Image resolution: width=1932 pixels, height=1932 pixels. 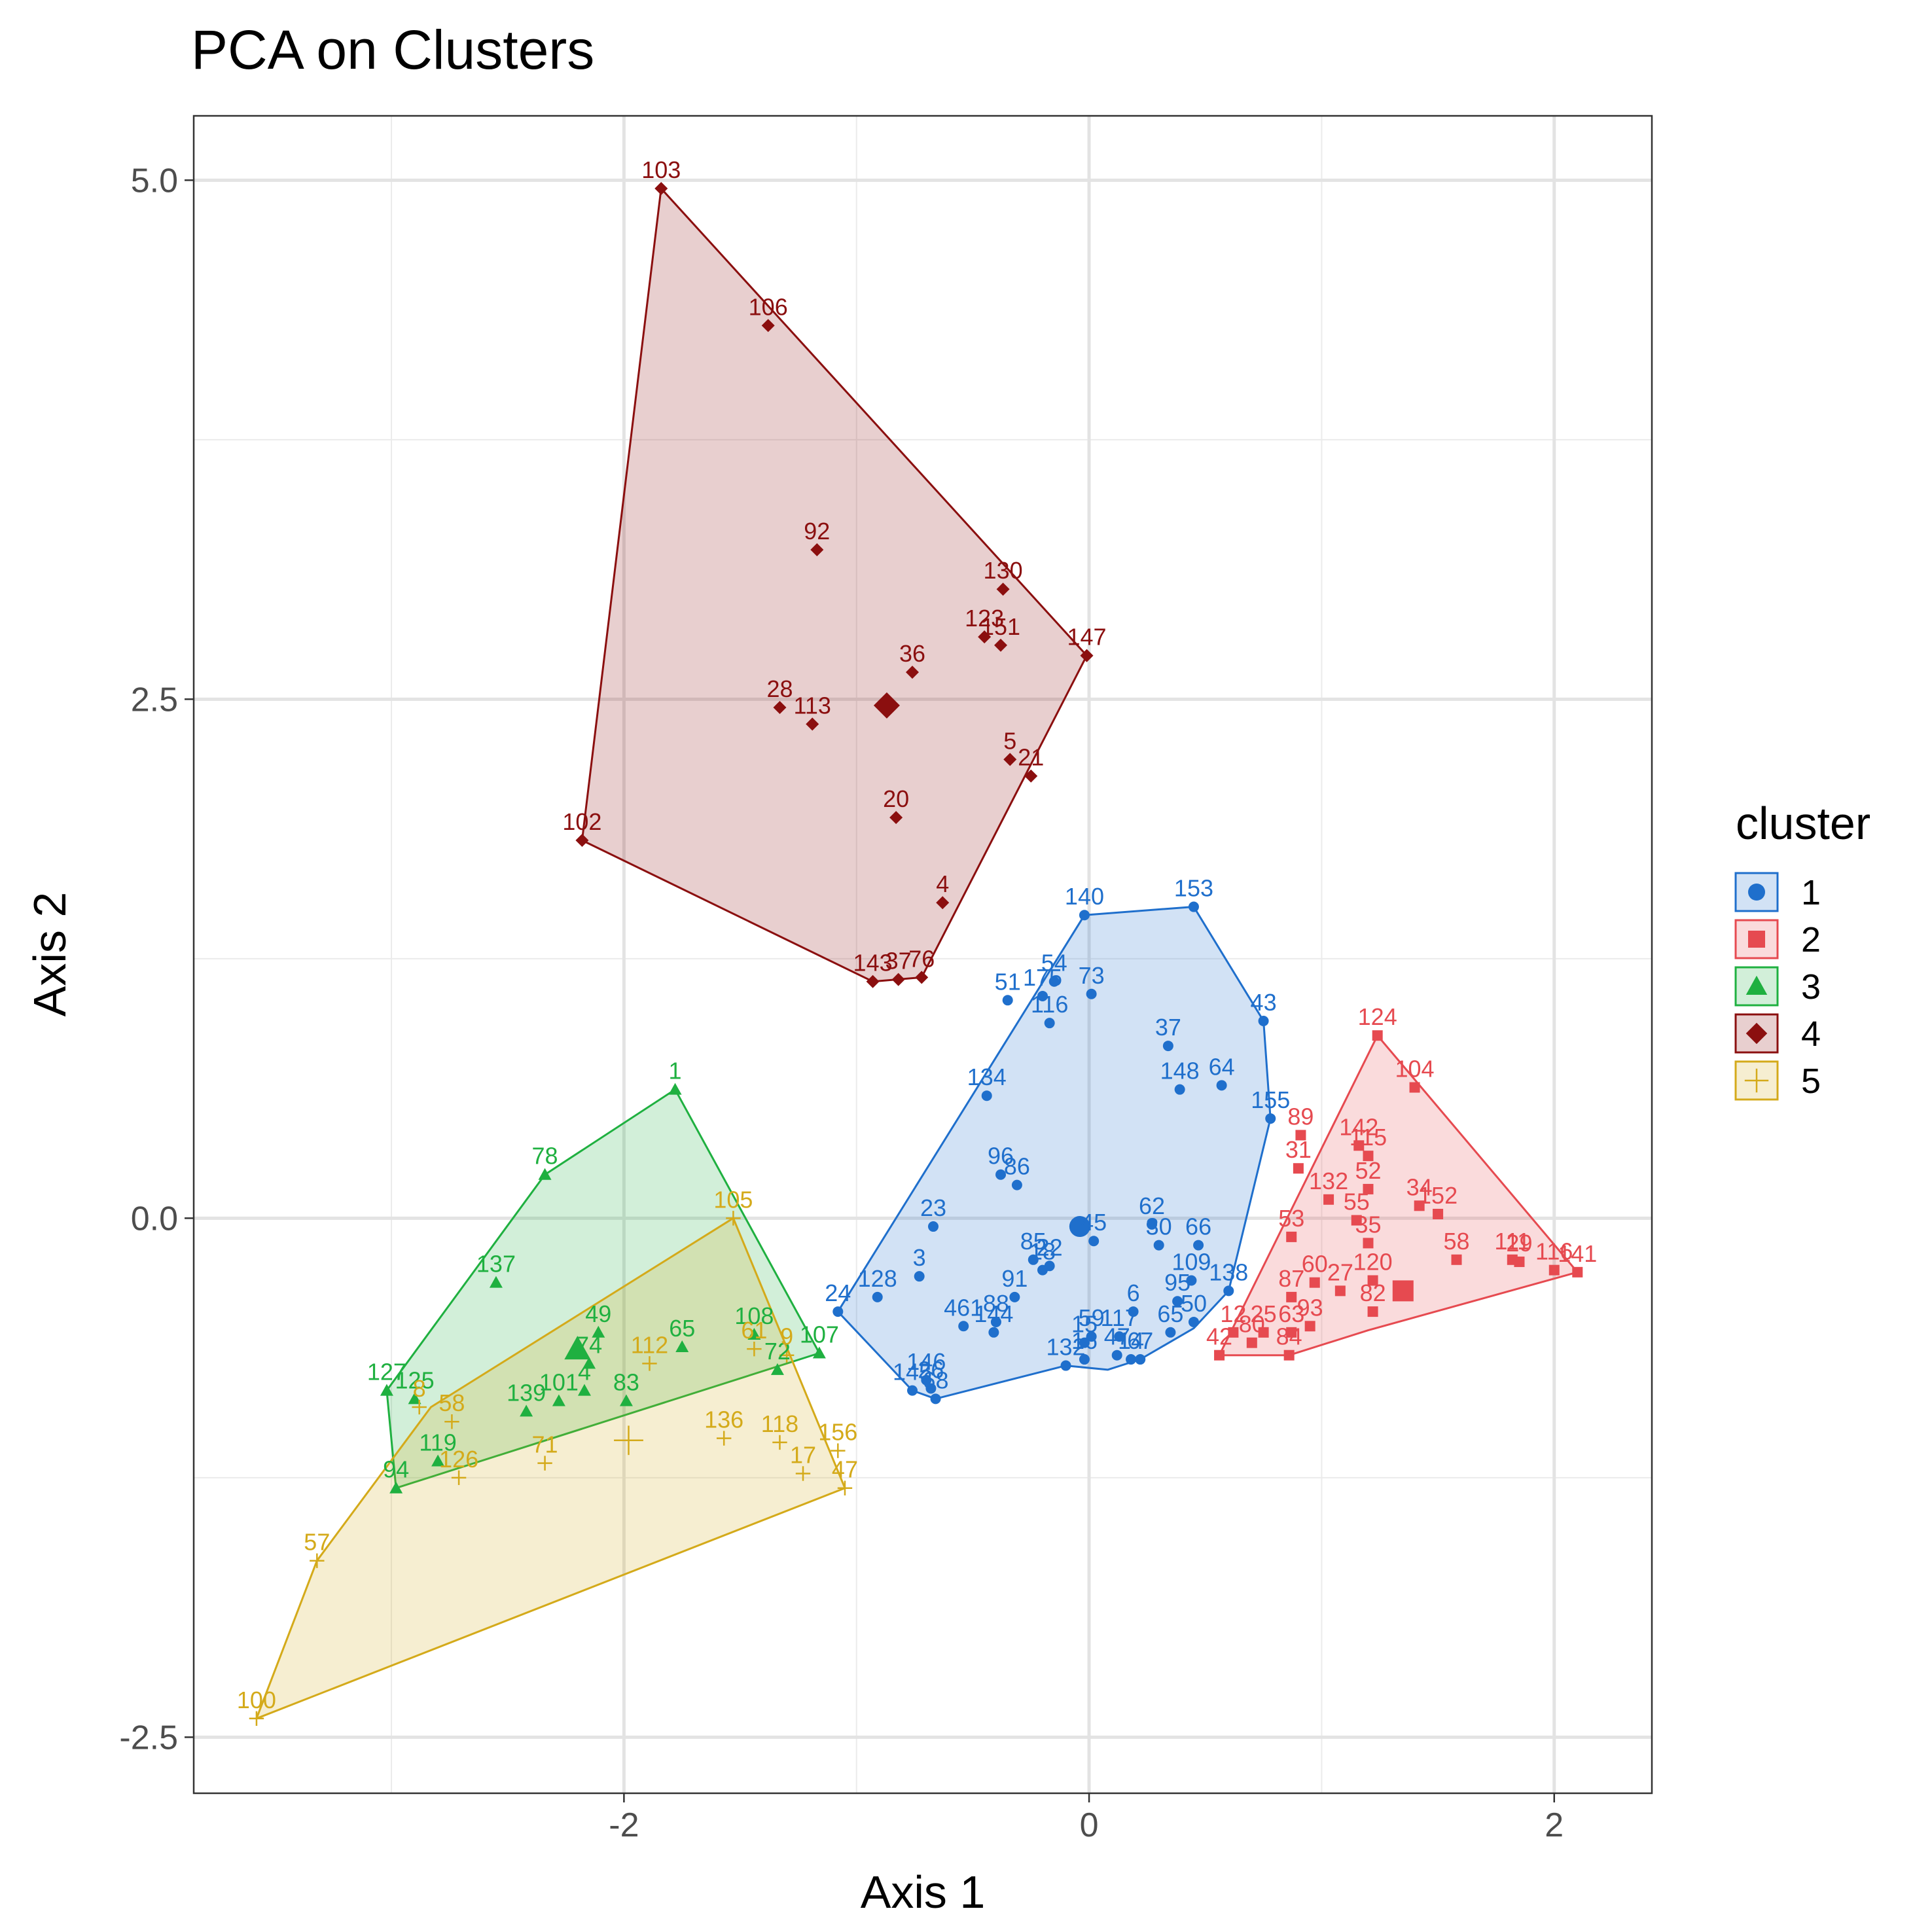 What do you see at coordinates (419, 1388) in the screenshot?
I see `cluster-5-point-label: 8` at bounding box center [419, 1388].